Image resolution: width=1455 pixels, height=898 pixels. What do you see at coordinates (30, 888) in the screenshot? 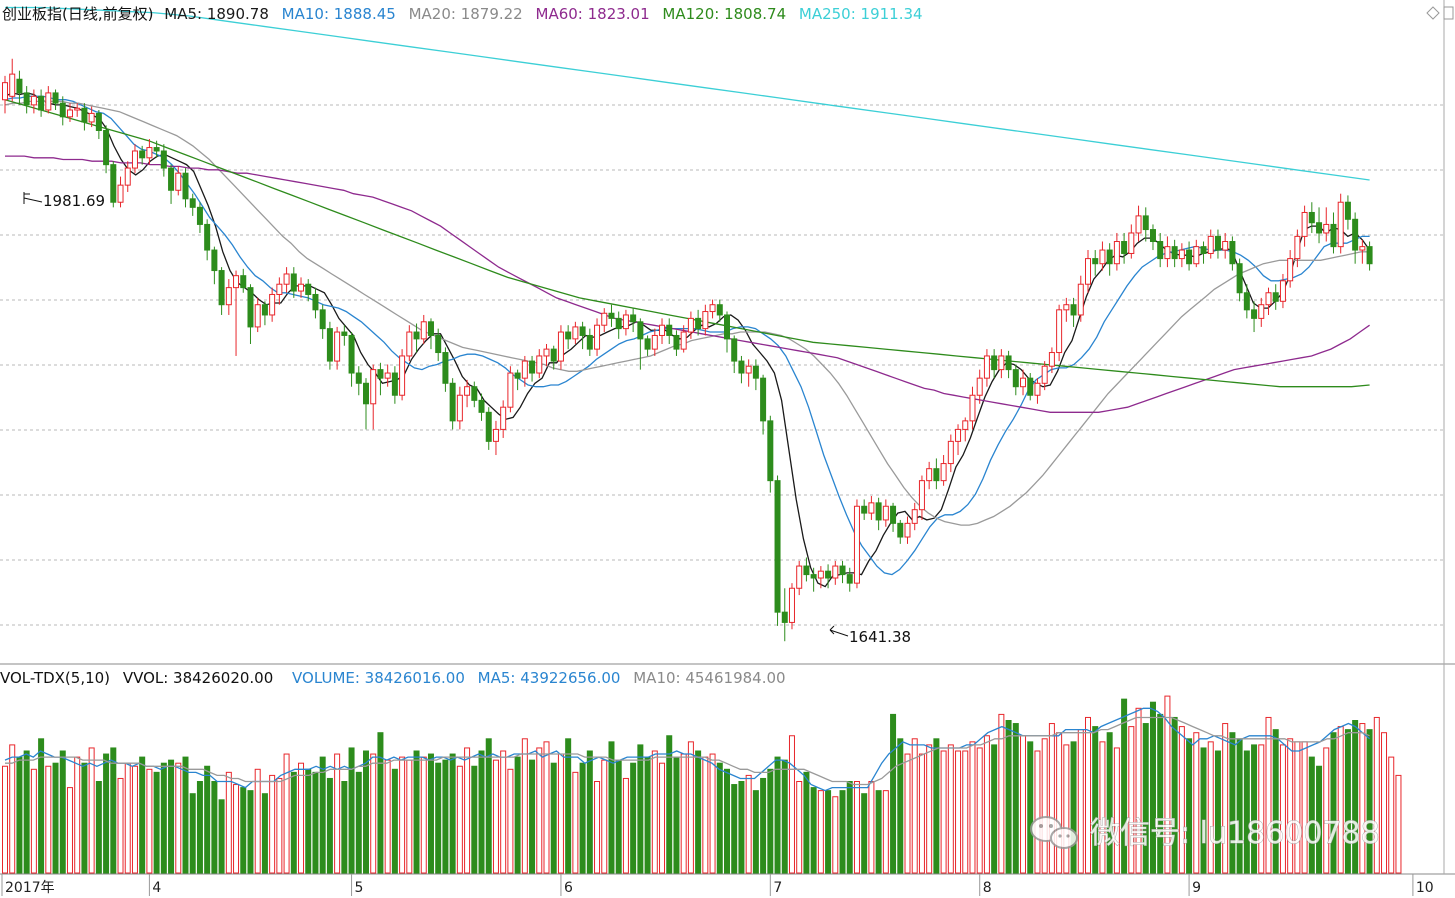
I see `x-tick-label: 2017年` at bounding box center [30, 888].